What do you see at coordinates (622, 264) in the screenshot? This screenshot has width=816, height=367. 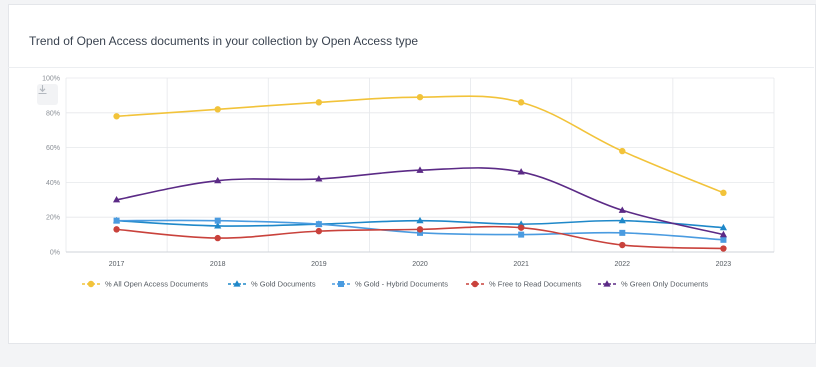 I see `x-tick-label: 2022` at bounding box center [622, 264].